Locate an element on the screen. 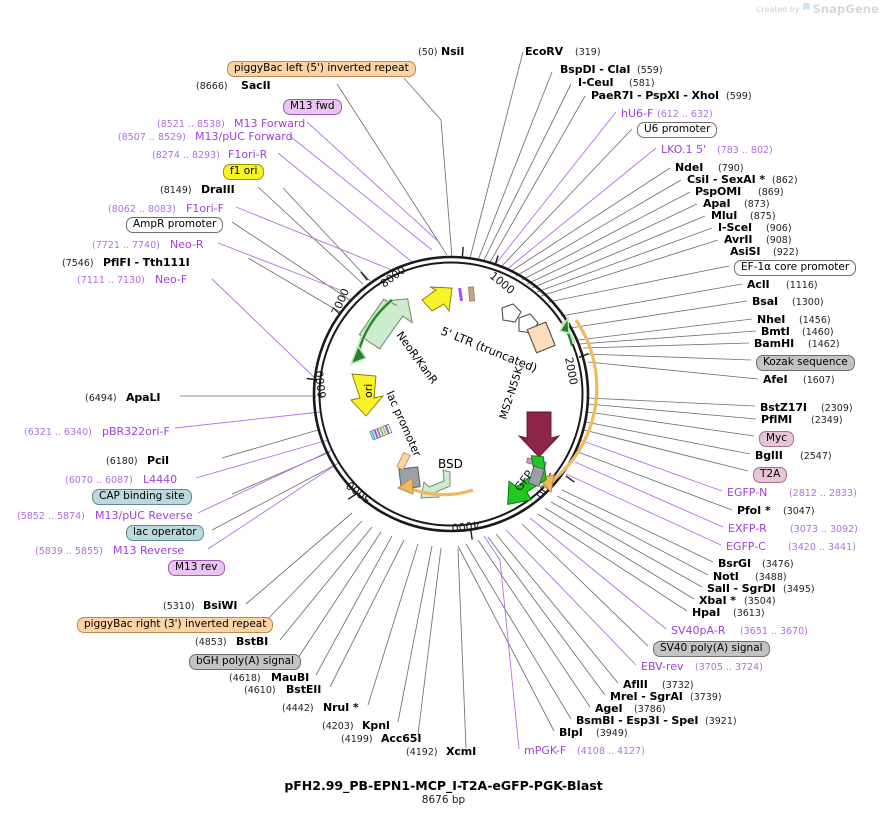  bstz17i-site-position: (2309) is located at coordinates (837, 408).